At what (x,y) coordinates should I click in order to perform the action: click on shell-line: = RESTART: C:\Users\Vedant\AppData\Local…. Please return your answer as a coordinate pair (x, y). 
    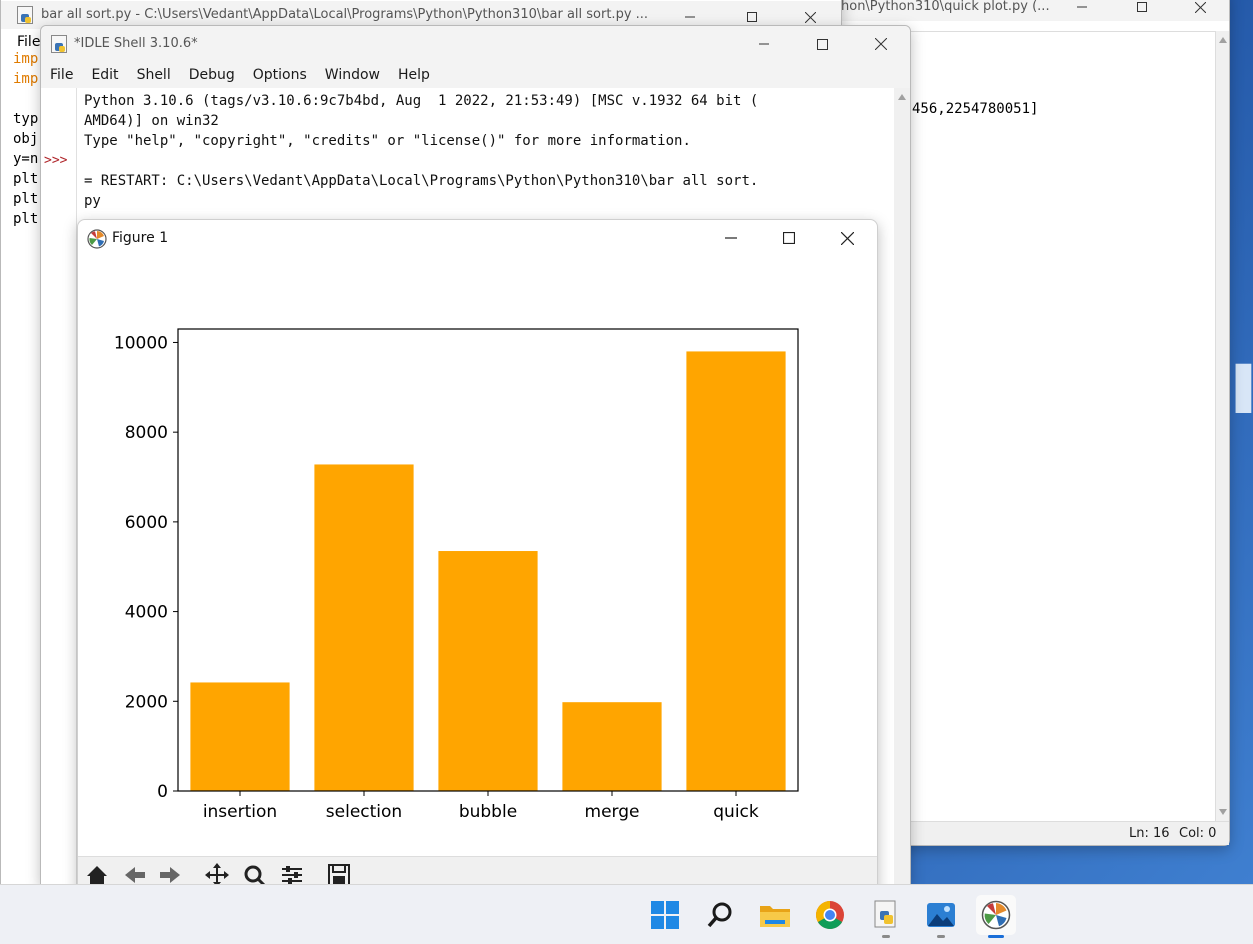
    Looking at the image, I should click on (421, 181).